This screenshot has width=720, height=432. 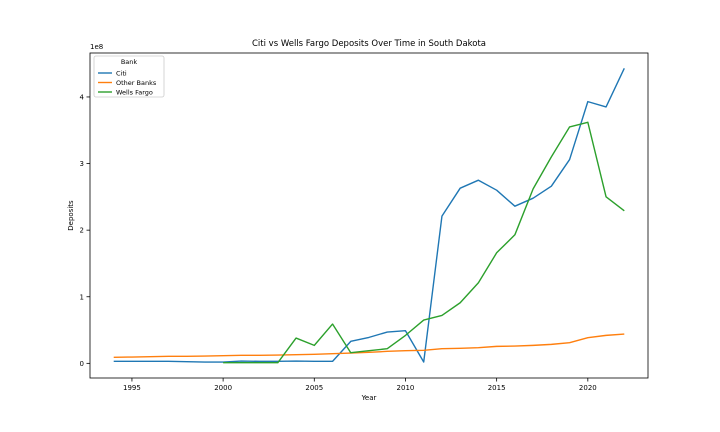 I want to click on series-line-other-banks, so click(x=369, y=346).